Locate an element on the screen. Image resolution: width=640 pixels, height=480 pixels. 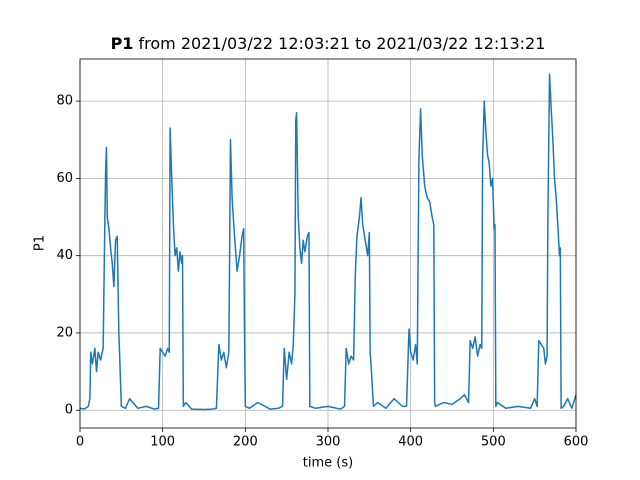
title-bold: P1 is located at coordinates (122, 43).